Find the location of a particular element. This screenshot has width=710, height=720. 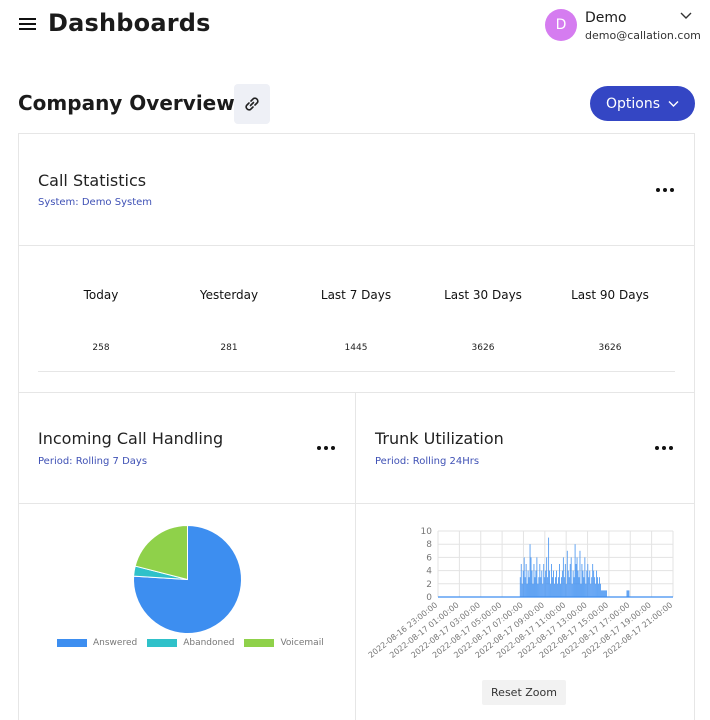

hamburger-menu-icon is located at coordinates (28, 24).